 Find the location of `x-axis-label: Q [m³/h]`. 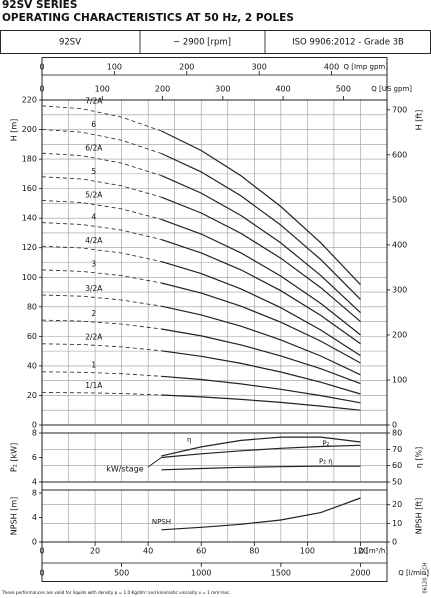

x-axis-label: Q [m³/h] is located at coordinates (373, 551).